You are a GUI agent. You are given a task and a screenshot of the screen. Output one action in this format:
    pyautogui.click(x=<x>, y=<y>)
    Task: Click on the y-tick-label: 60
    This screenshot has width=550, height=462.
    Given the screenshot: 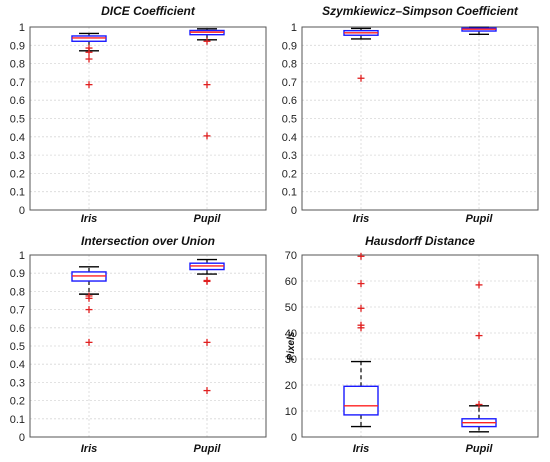 What is the action you would take?
    pyautogui.click(x=291, y=282)
    